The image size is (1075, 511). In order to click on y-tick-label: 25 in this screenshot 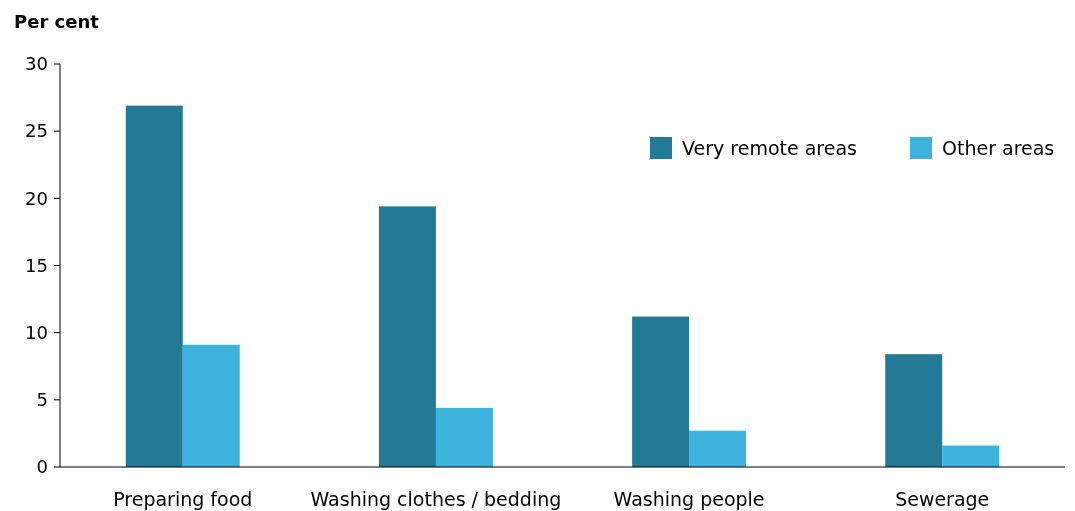, I will do `click(36, 131)`.